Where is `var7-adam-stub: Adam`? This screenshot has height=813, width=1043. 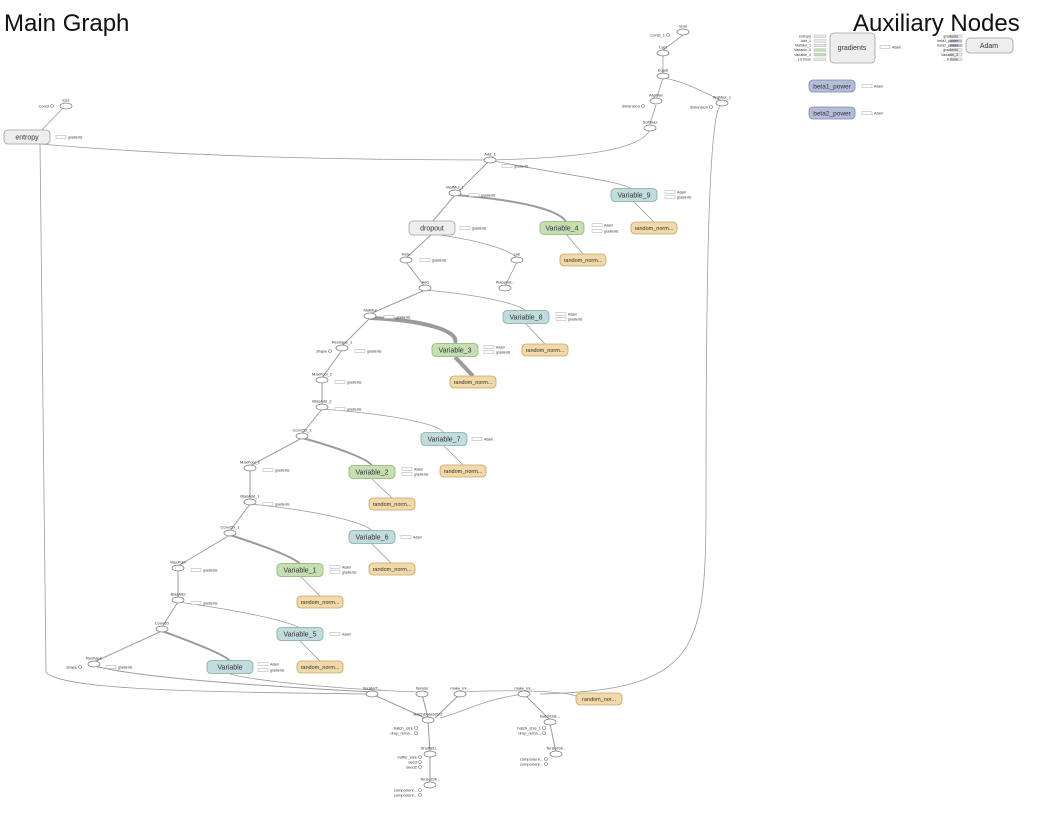 var7-adam-stub: Adam is located at coordinates (482, 439).